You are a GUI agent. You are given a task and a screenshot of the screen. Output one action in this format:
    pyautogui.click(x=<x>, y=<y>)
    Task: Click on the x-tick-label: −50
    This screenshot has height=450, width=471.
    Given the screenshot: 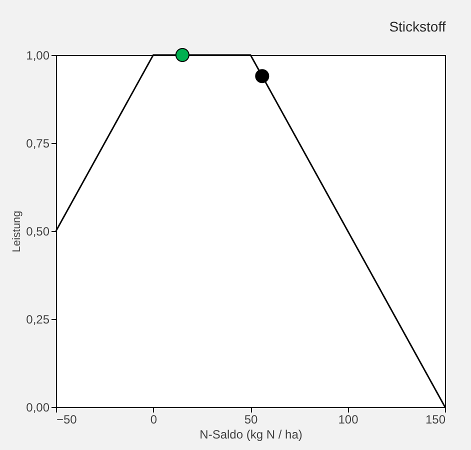 What is the action you would take?
    pyautogui.click(x=67, y=419)
    